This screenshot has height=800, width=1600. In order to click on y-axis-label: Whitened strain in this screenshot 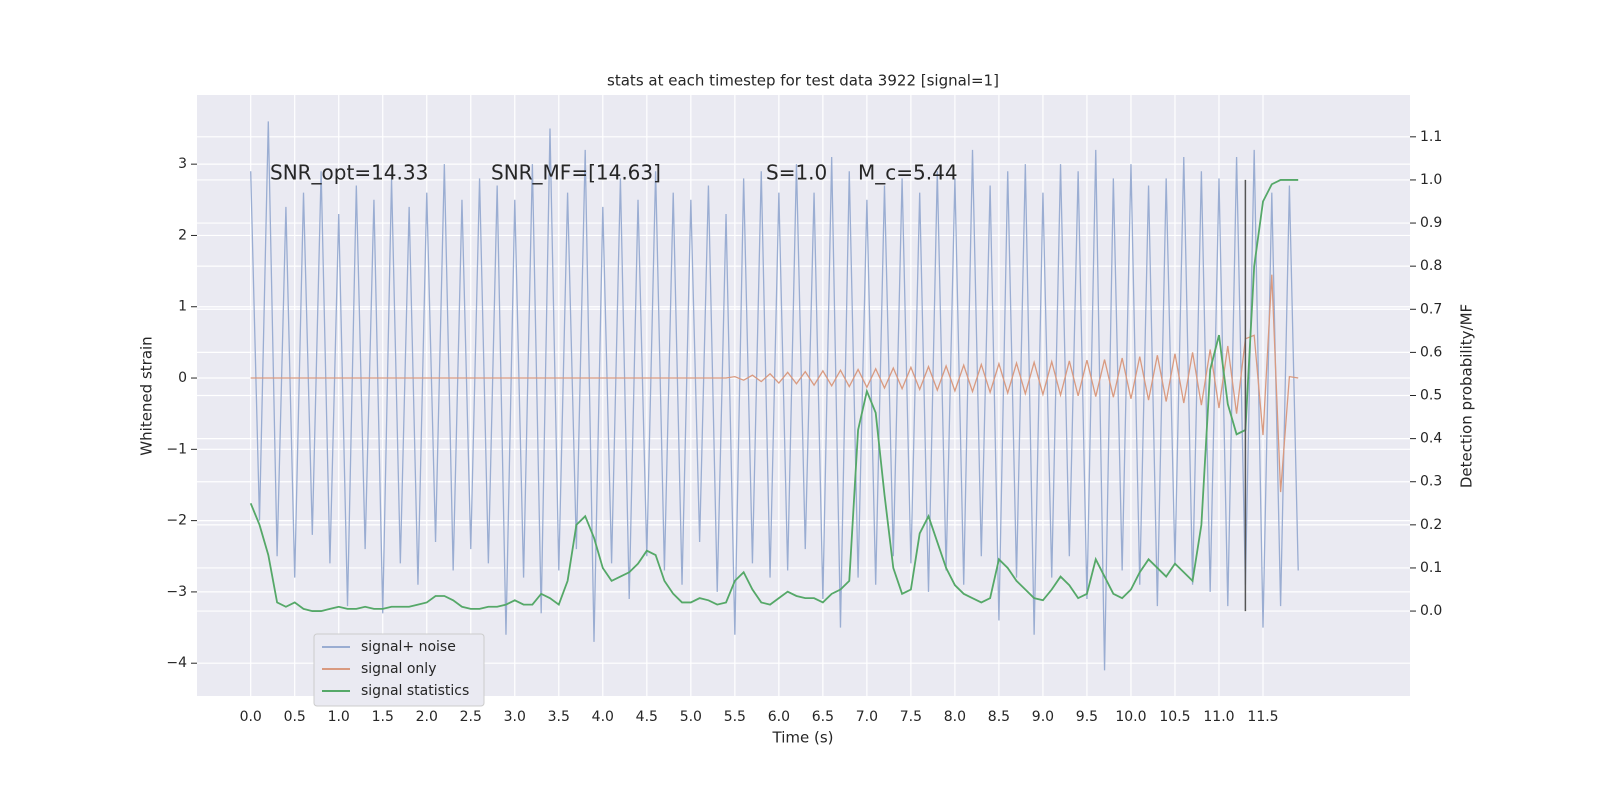, I will do `click(147, 395)`.